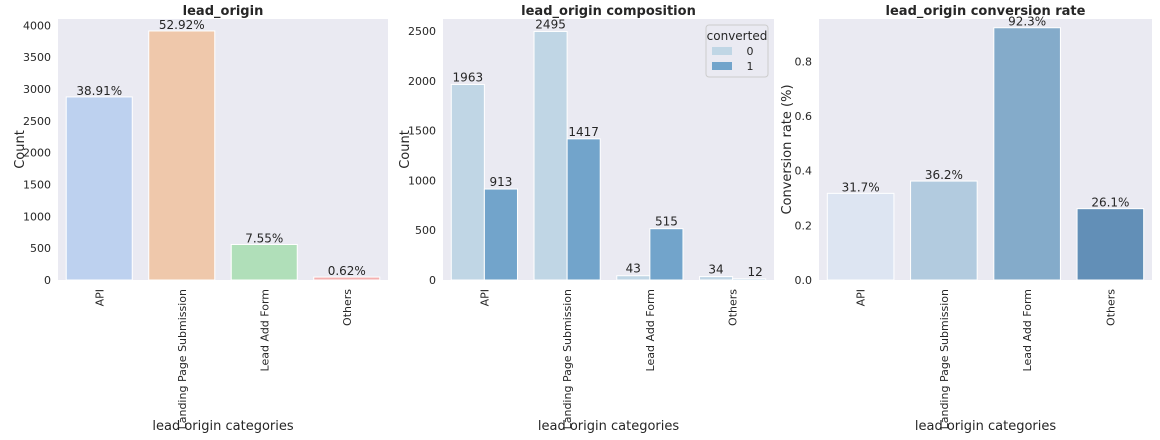 This screenshot has height=440, width=1160. I want to click on chart-title: lead_origin composition, so click(608, 11).